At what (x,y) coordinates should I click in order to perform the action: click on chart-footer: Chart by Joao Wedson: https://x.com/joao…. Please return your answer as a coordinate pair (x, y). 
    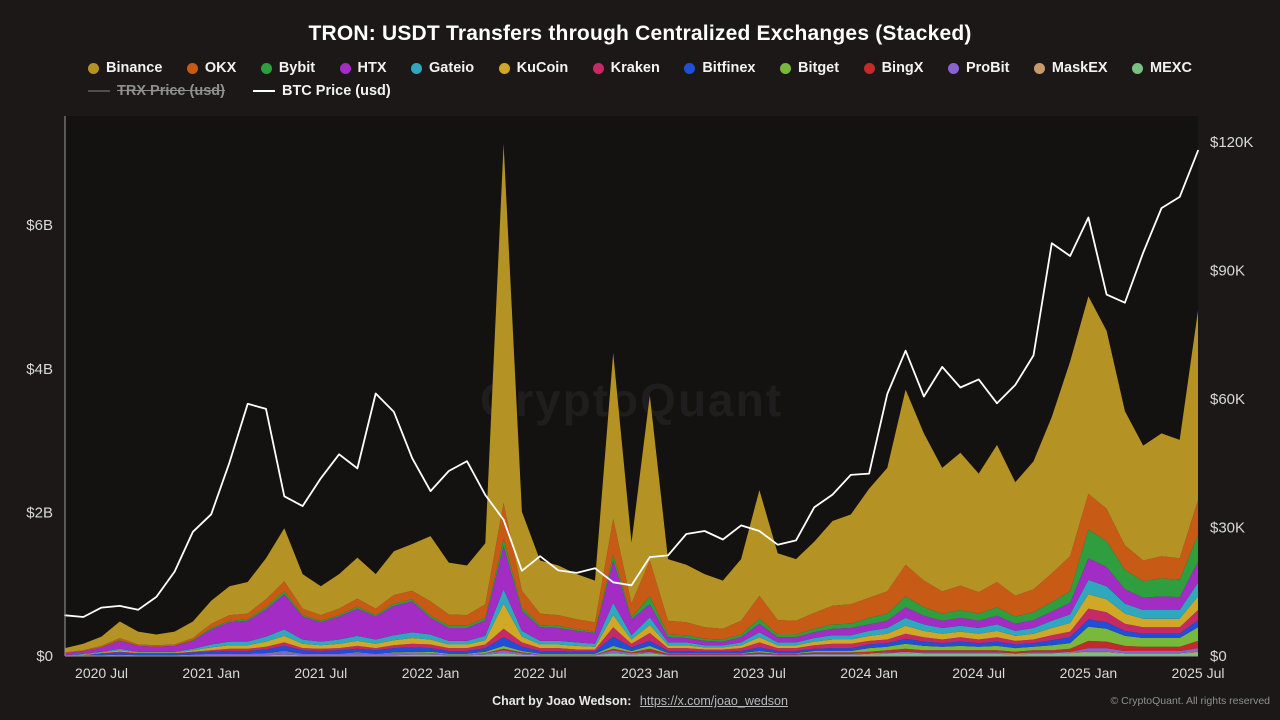
    Looking at the image, I should click on (640, 701).